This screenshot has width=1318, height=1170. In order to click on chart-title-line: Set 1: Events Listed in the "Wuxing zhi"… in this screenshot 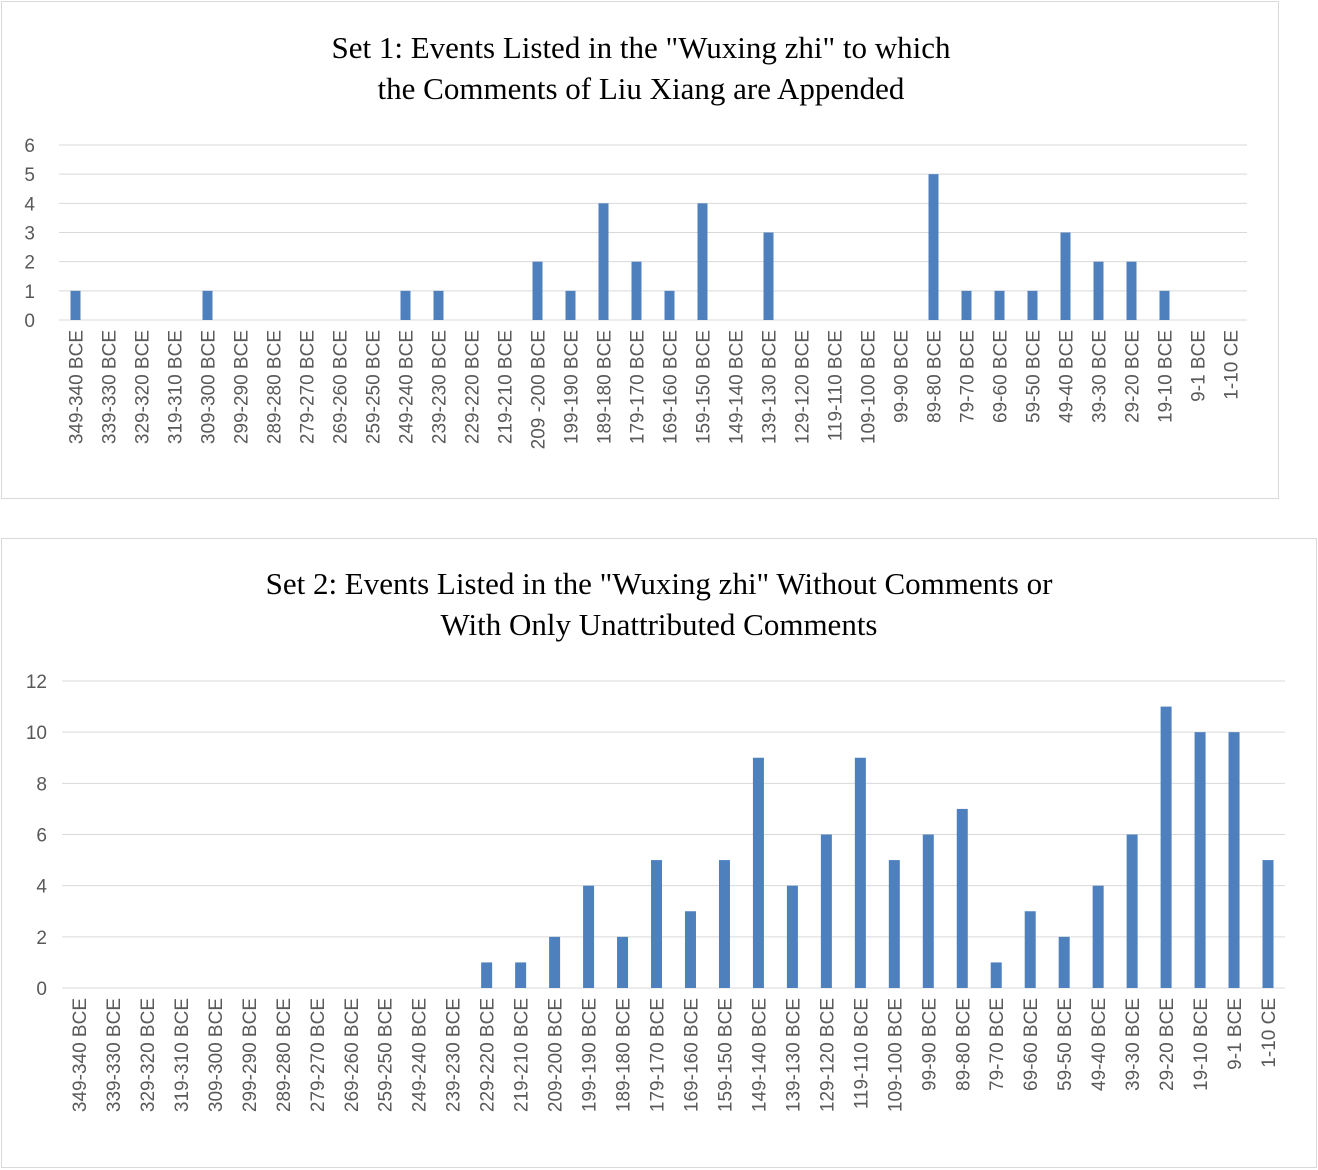, I will do `click(641, 47)`.